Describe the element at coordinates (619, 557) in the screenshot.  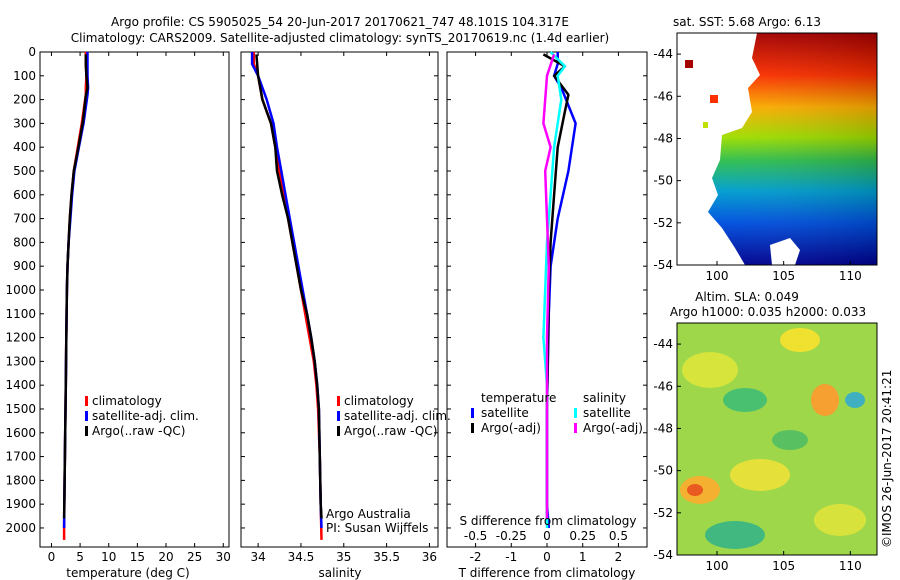
I see `x-tick-label: 2` at that location.